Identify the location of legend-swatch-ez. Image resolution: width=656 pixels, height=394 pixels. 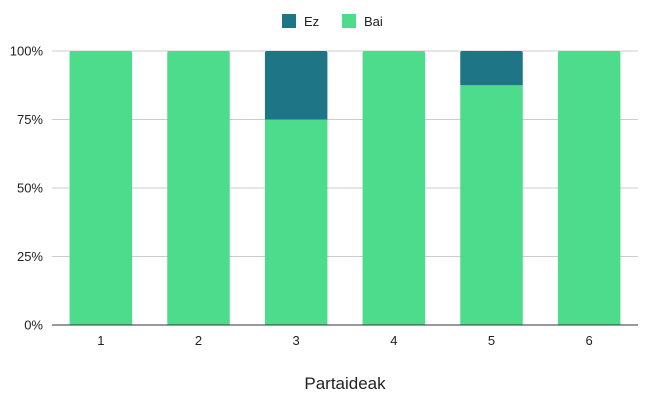
(289, 21).